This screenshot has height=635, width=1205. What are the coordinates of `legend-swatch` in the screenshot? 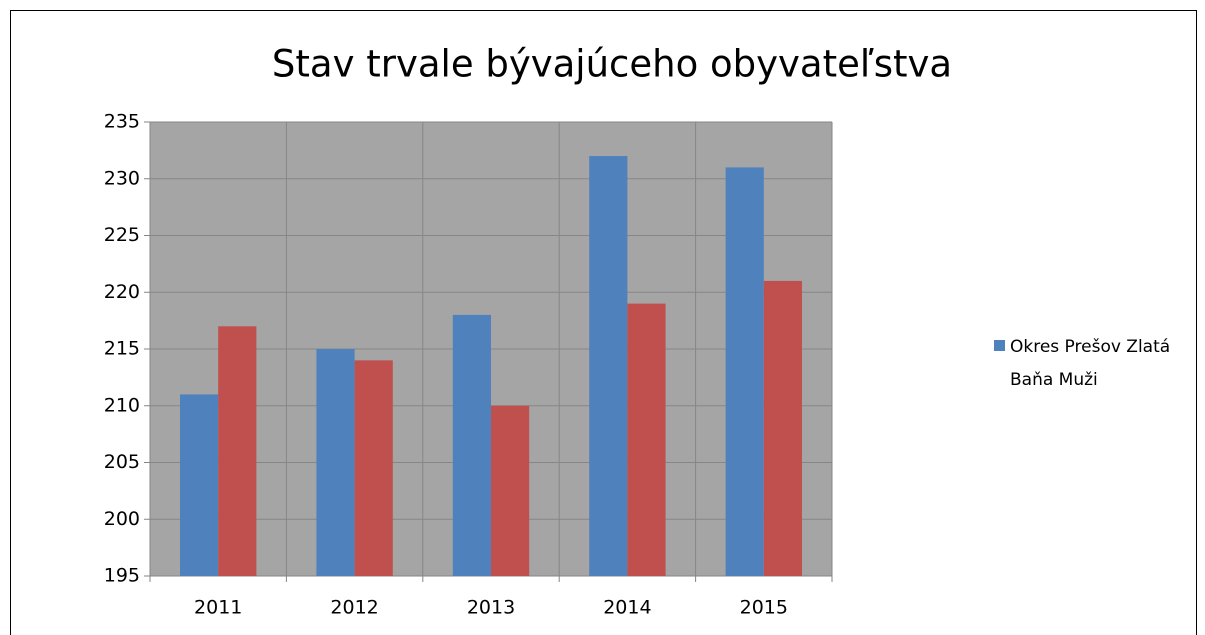 It's located at (999, 345).